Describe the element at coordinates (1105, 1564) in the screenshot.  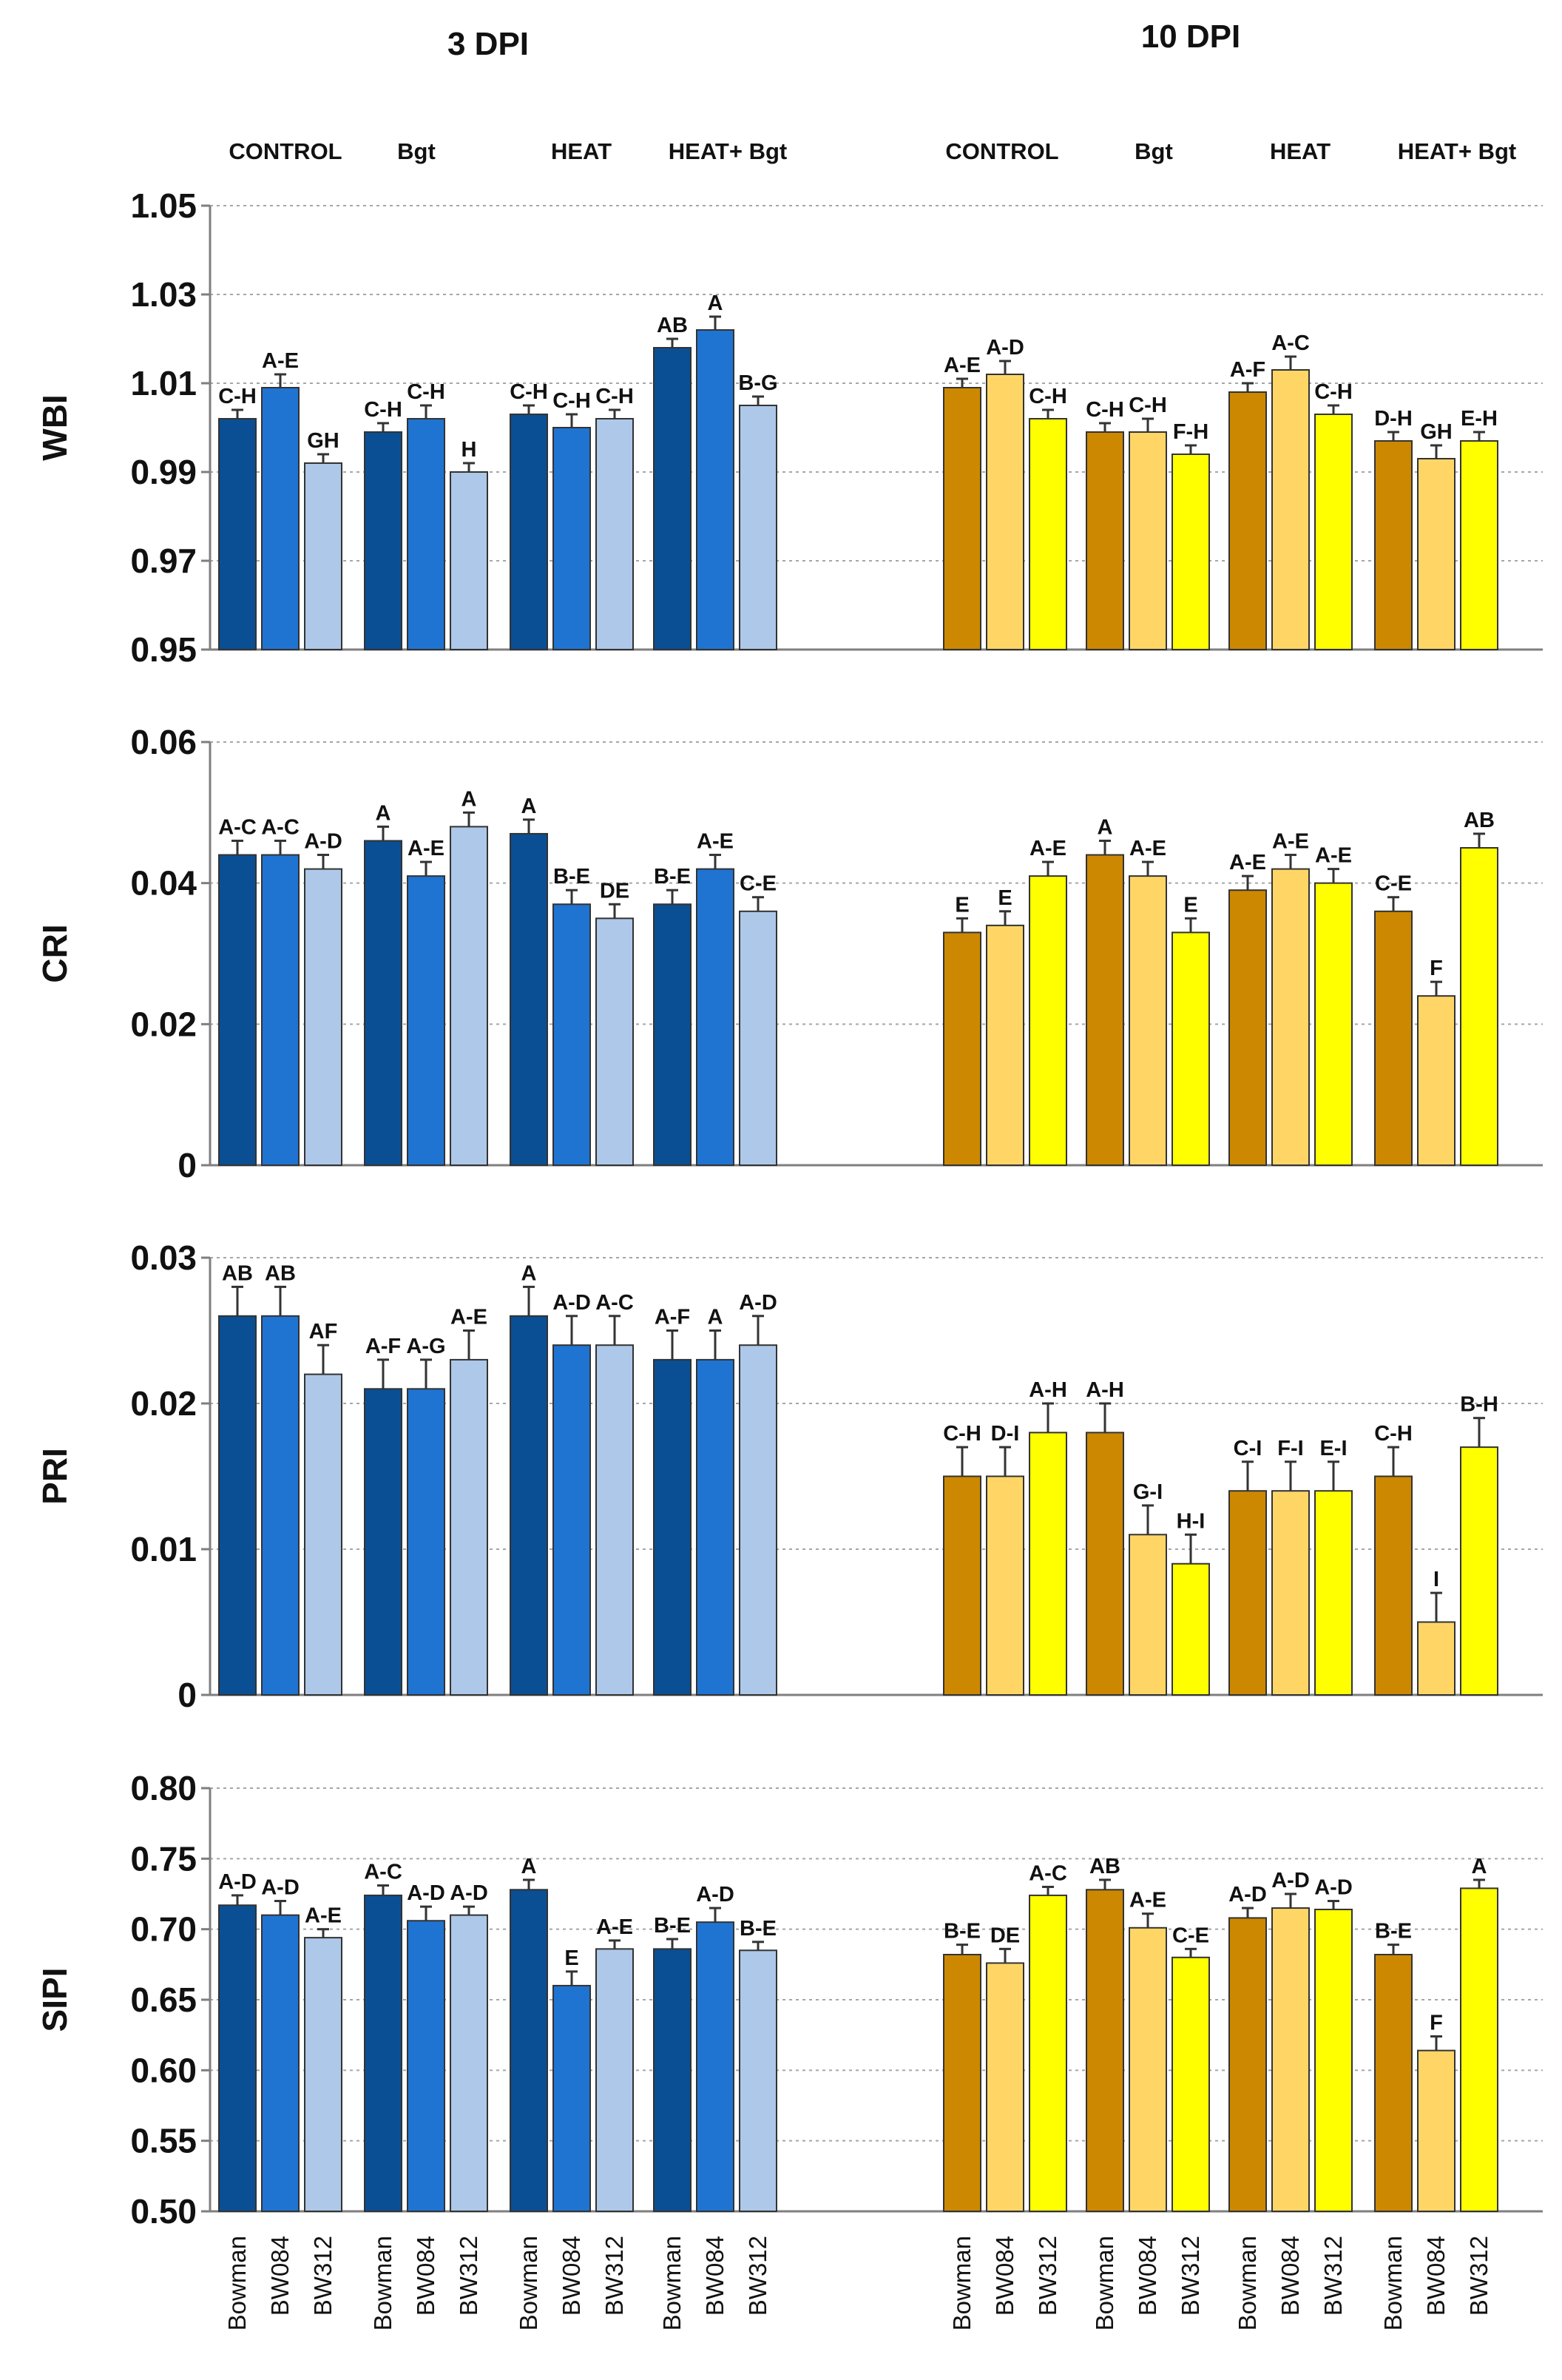
I see `bar-pri-10dpi-bgt-bowman` at that location.